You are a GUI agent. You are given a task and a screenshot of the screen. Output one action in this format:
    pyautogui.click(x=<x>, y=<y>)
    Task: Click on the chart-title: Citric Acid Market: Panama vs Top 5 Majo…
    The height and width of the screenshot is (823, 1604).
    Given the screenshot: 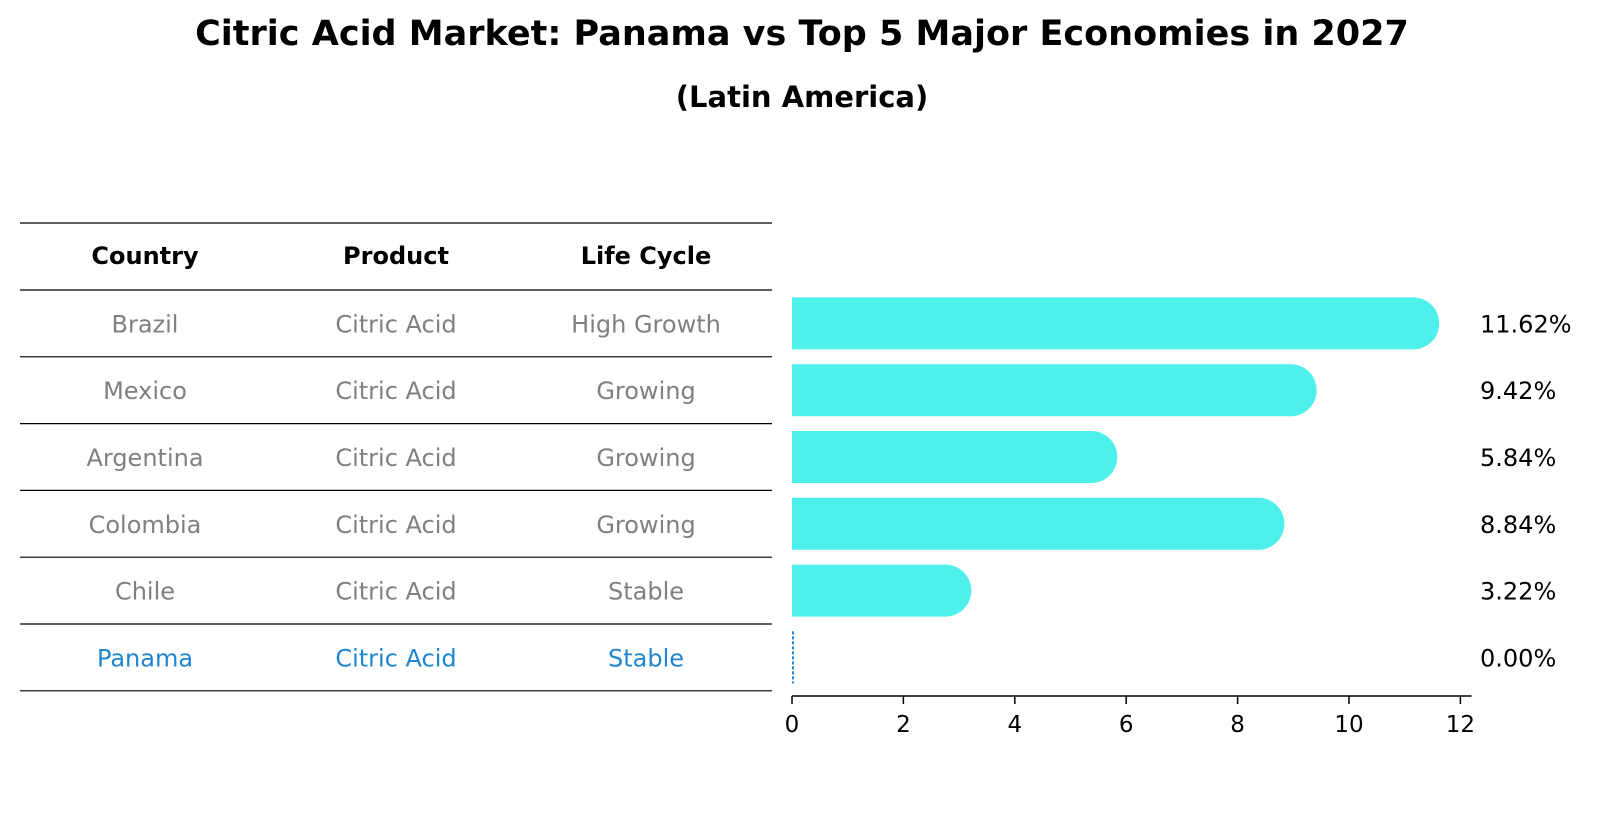 What is the action you would take?
    pyautogui.click(x=802, y=34)
    